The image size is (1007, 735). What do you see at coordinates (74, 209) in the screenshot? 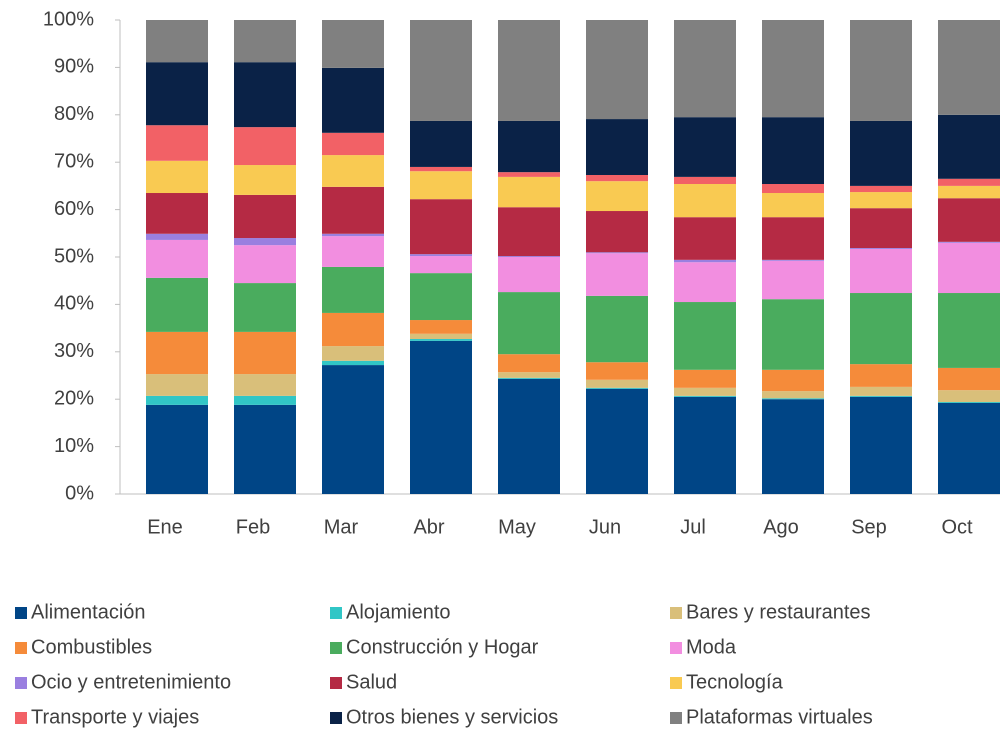
I see `y-tick-label: 60%` at bounding box center [74, 209].